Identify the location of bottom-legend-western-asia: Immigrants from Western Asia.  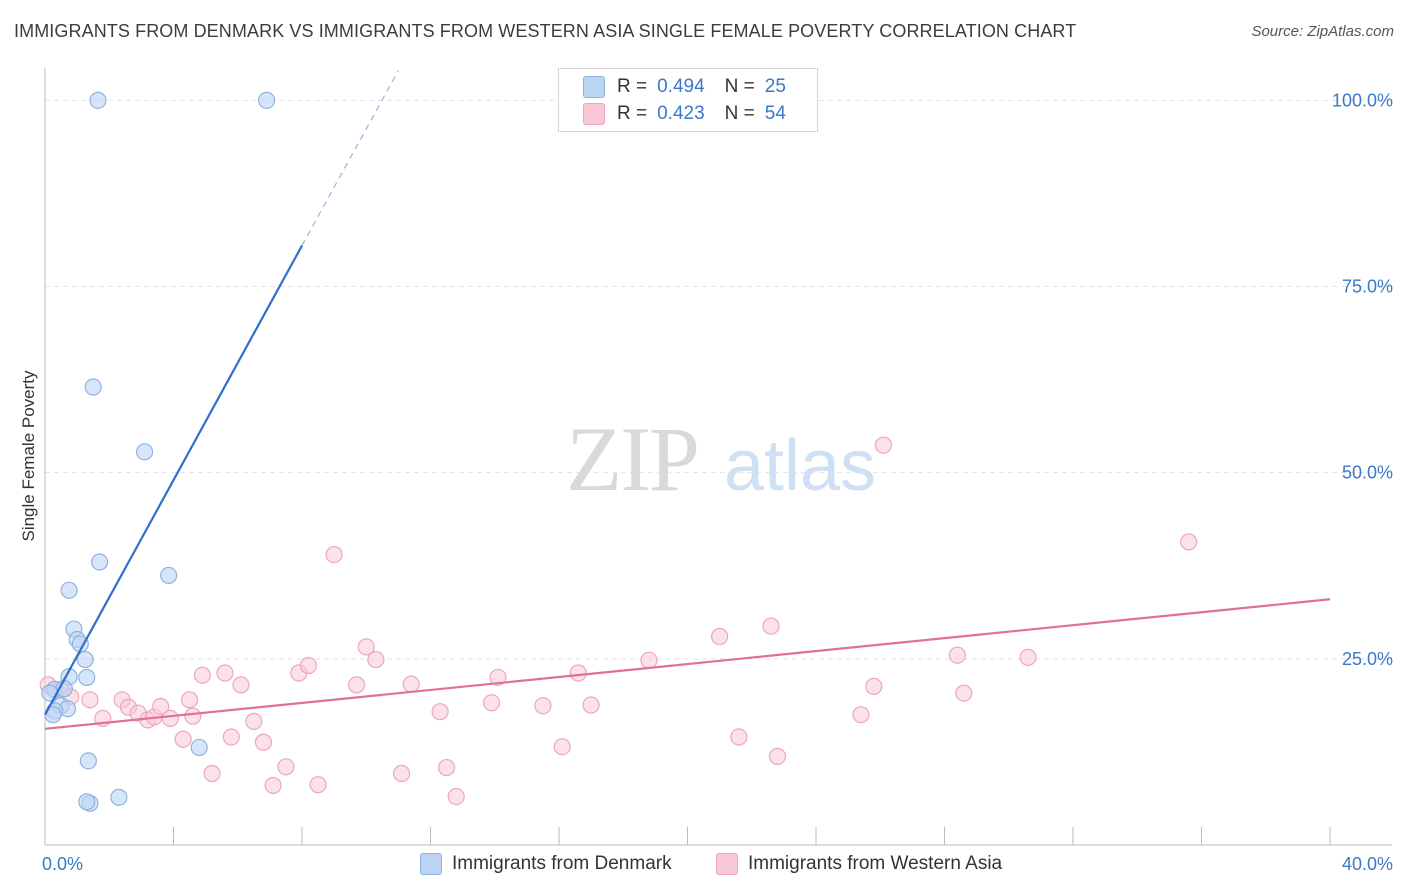
(859, 864).